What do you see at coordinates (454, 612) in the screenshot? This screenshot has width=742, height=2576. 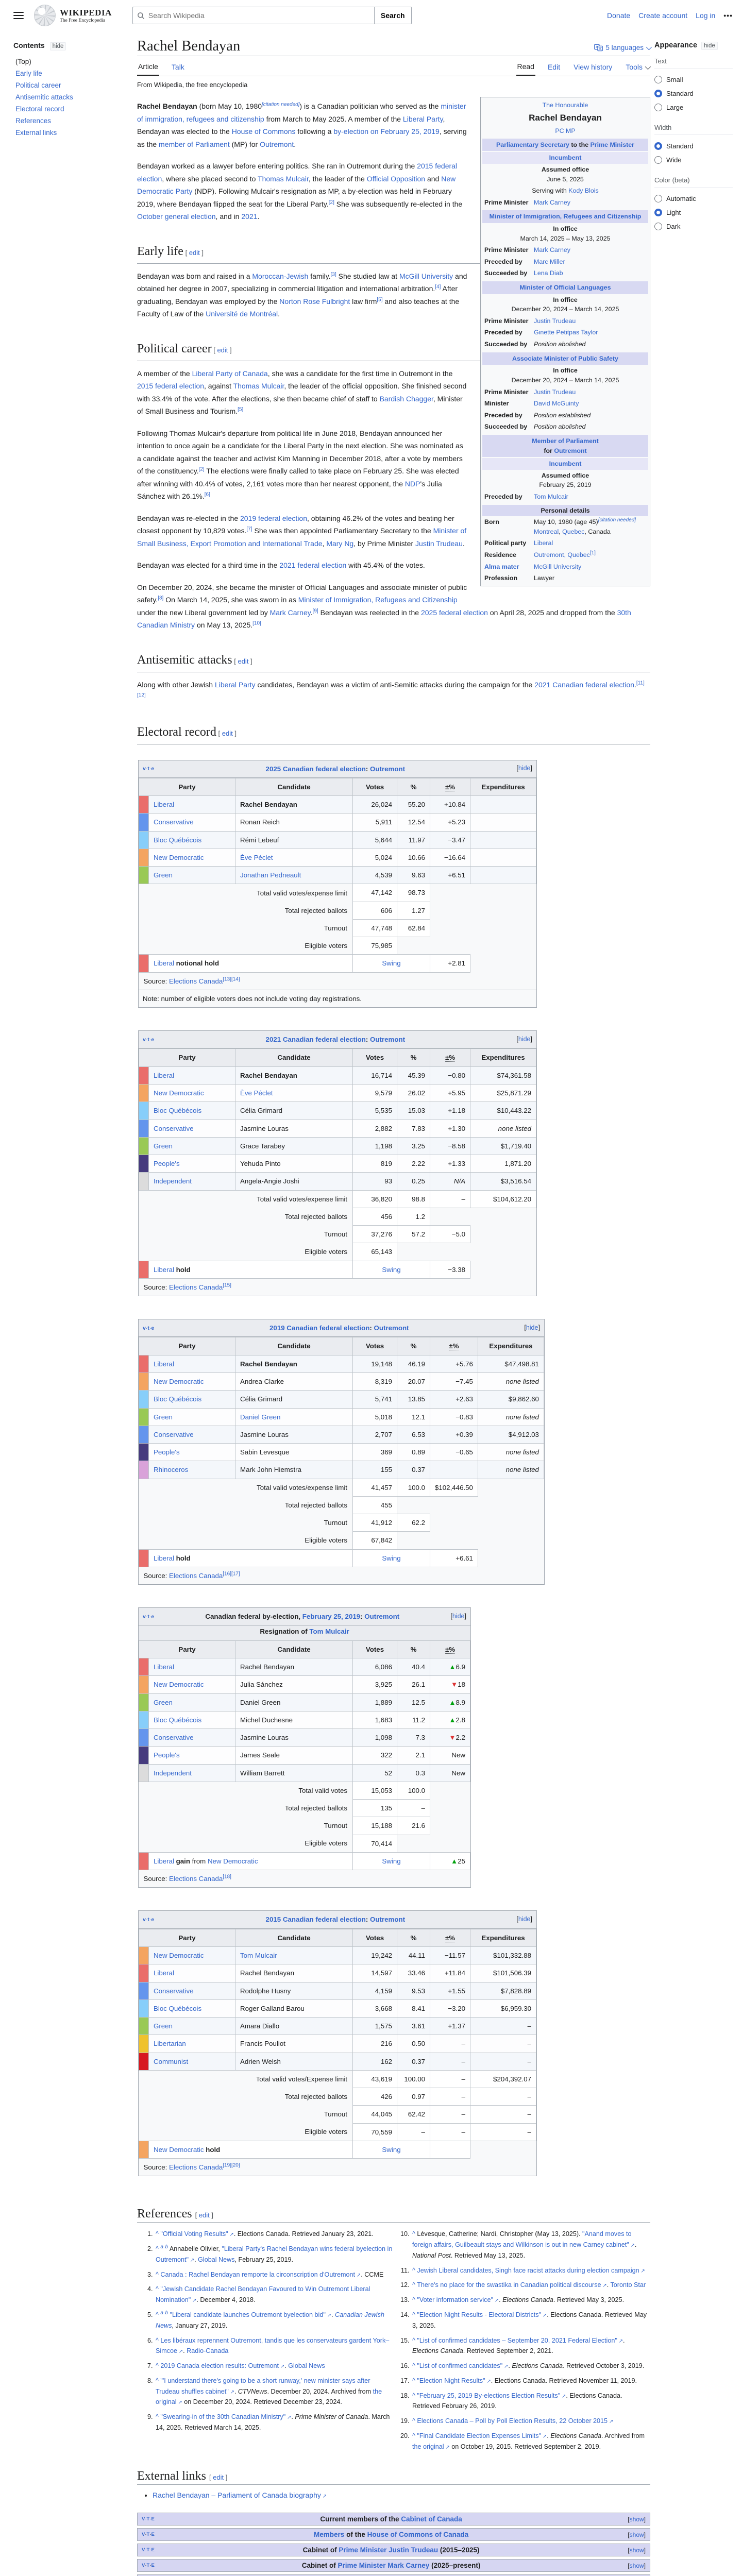 I see `link: 2025 federal election` at bounding box center [454, 612].